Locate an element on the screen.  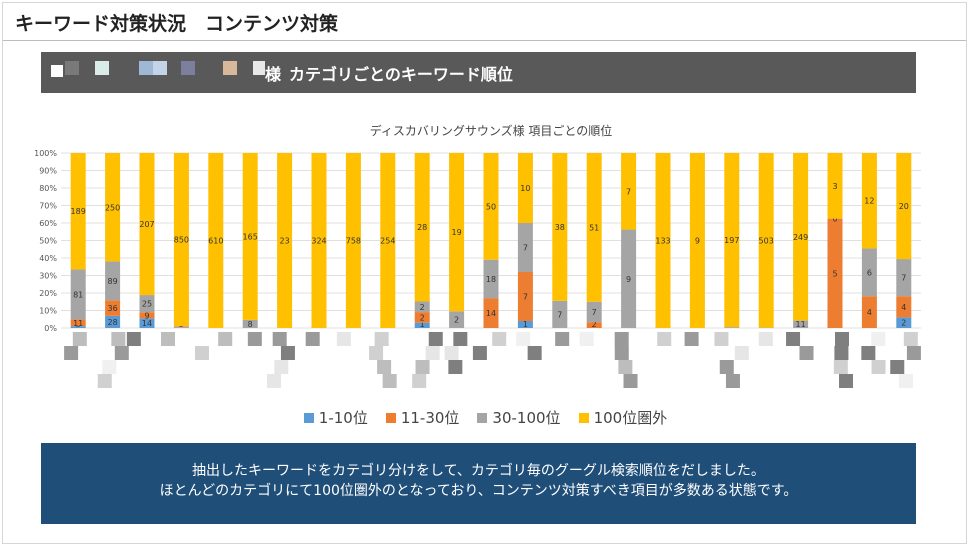
section-header-bar: 様 カテゴリごとのキーワード順位 is located at coordinates (478, 72).